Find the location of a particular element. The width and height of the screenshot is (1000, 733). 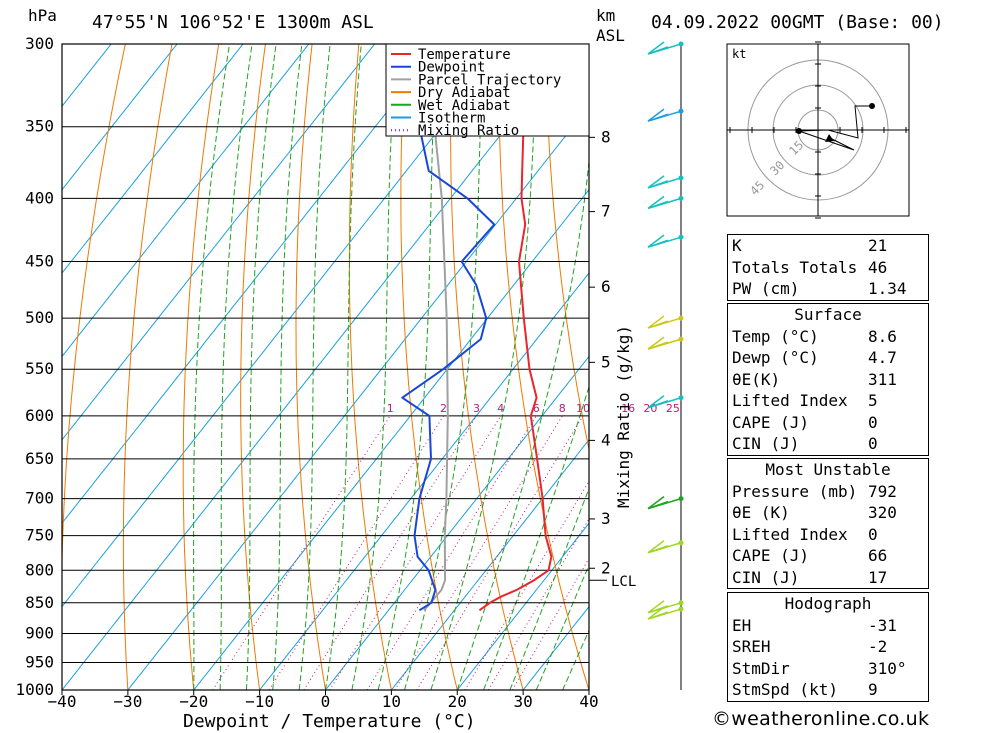

mixing-ratio-label: 8 is located at coordinates (562, 408).